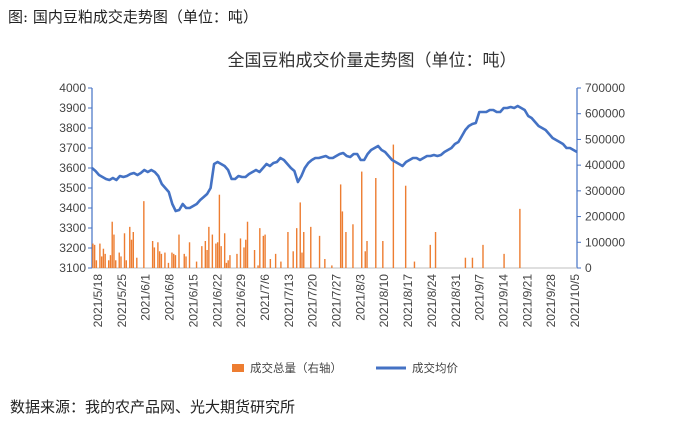 The height and width of the screenshot is (431, 700). What do you see at coordinates (605, 191) in the screenshot?
I see `y-right-tick-label: 300000` at bounding box center [605, 191].